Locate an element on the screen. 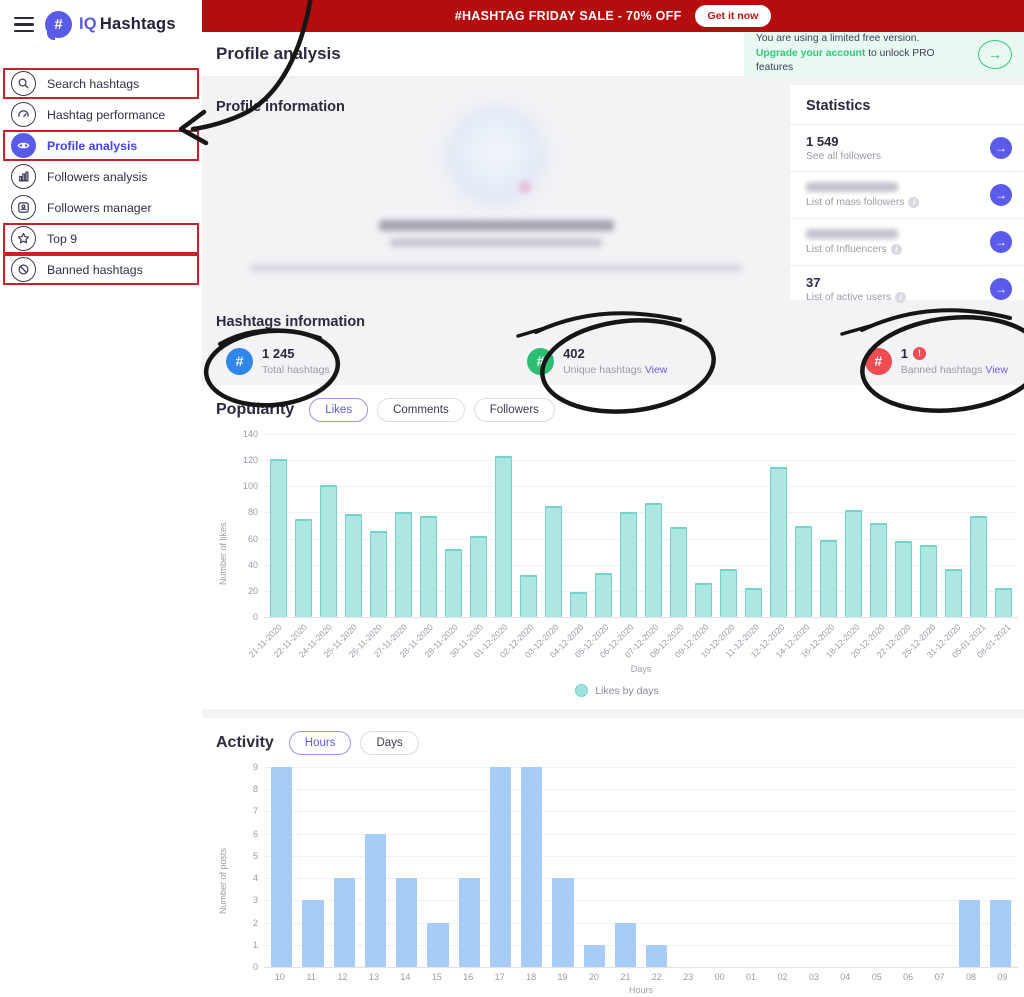 Image resolution: width=1024 pixels, height=997 pixels. x-axis-title: Days is located at coordinates (641, 669).